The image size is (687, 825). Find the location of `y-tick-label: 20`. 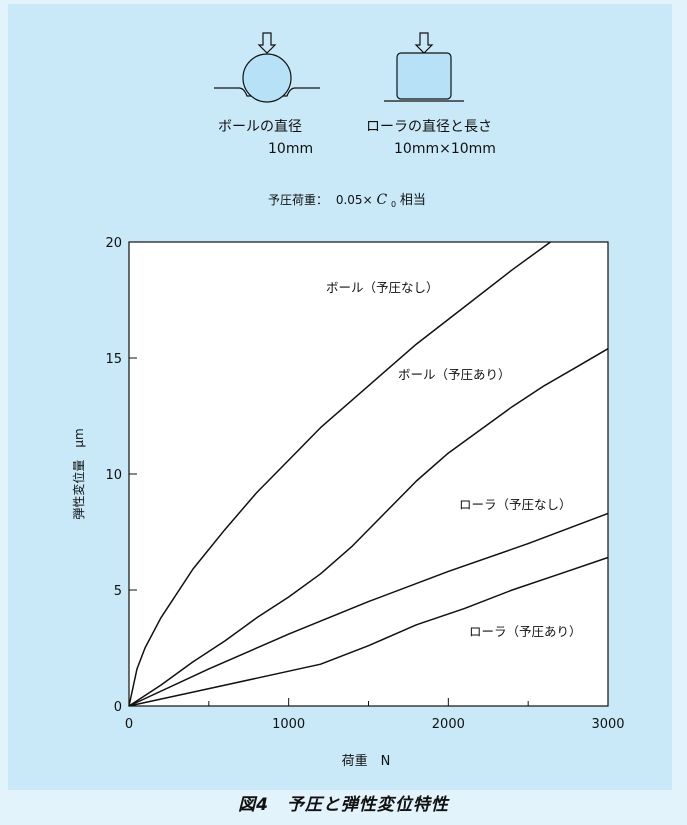

y-tick-label: 20 is located at coordinates (113, 243).